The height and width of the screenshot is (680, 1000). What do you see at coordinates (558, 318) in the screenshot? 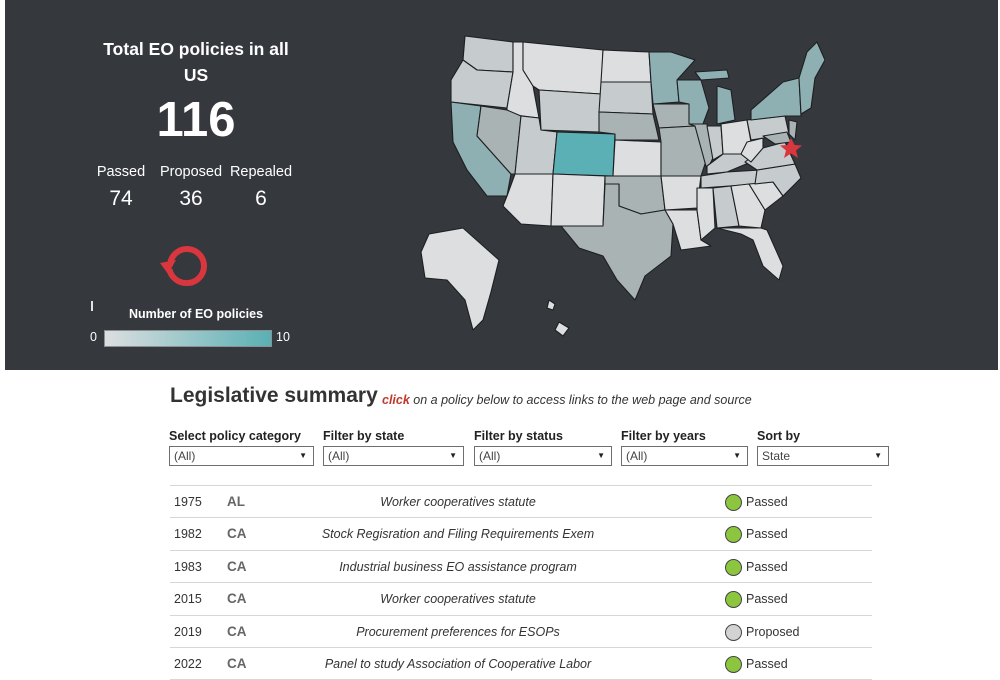
I see `map-state-hi` at bounding box center [558, 318].